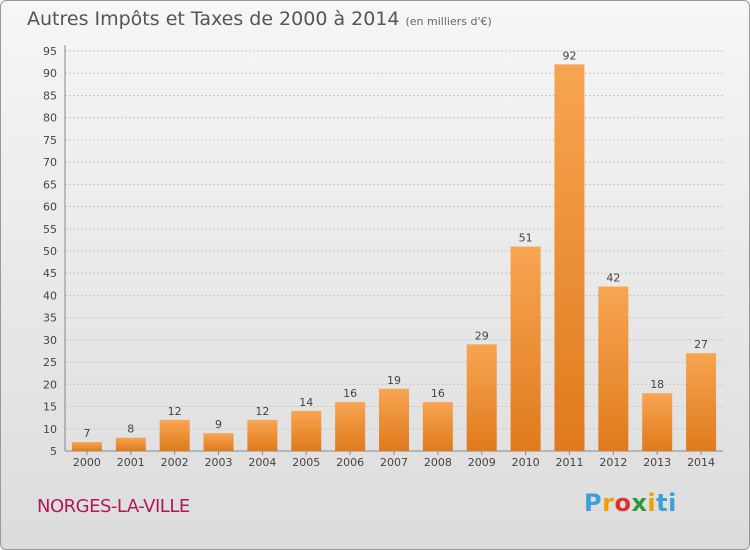 Image resolution: width=750 pixels, height=550 pixels. What do you see at coordinates (50, 407) in the screenshot?
I see `y-tick-label: 15` at bounding box center [50, 407].